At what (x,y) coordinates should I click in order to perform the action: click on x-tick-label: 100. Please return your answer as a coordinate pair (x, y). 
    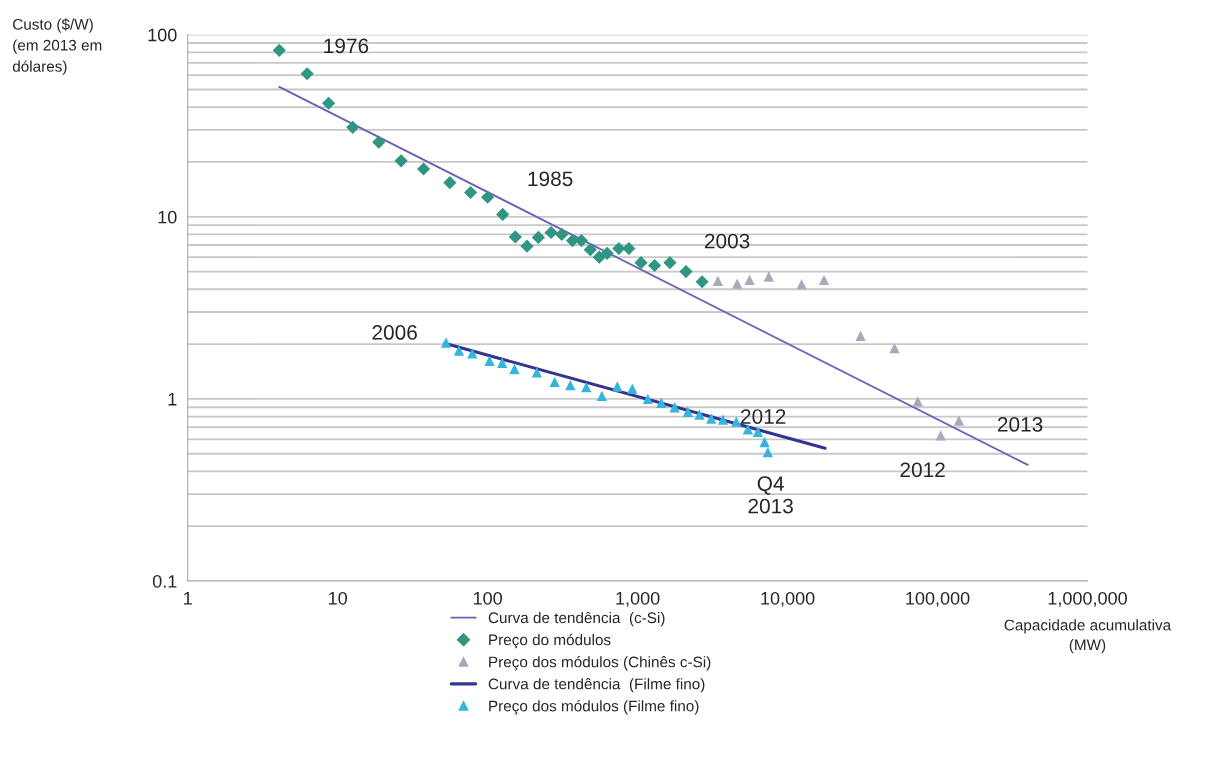
    Looking at the image, I should click on (487, 598).